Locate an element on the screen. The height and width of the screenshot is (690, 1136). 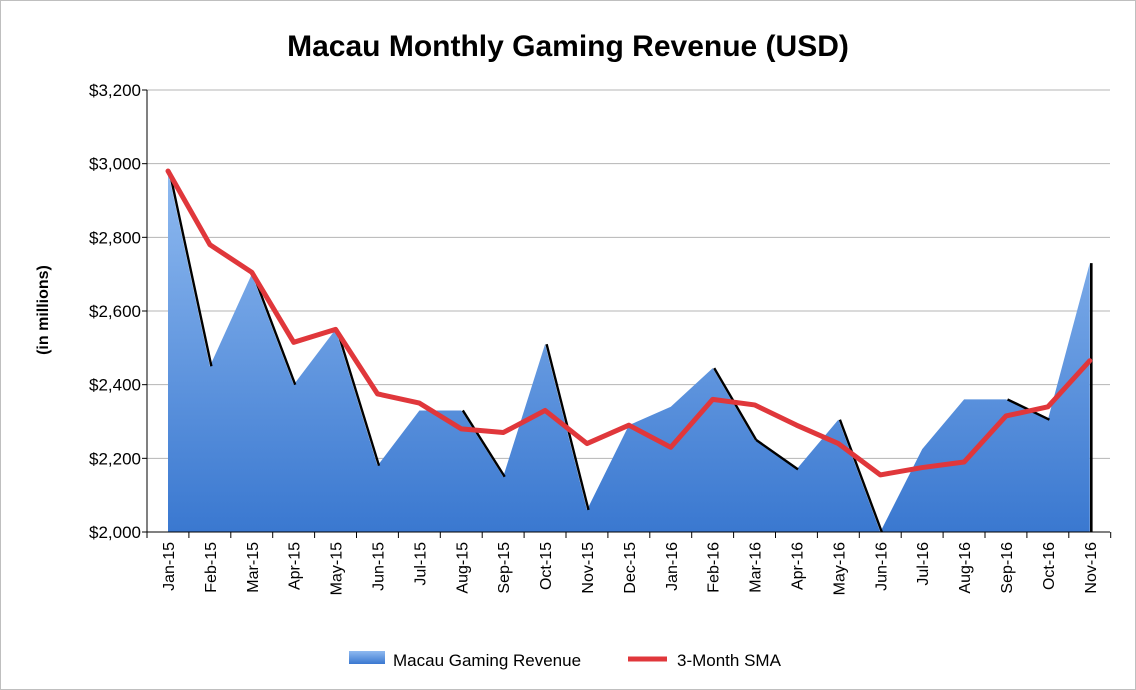
x-tick-label: Feb-16 is located at coordinates (714, 567).